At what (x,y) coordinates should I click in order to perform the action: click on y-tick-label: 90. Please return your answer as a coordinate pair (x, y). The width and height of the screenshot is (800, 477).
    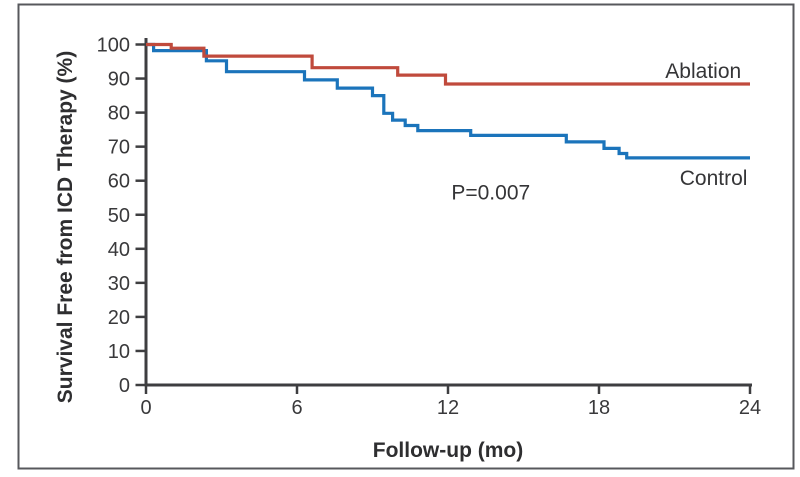
    Looking at the image, I should click on (119, 80).